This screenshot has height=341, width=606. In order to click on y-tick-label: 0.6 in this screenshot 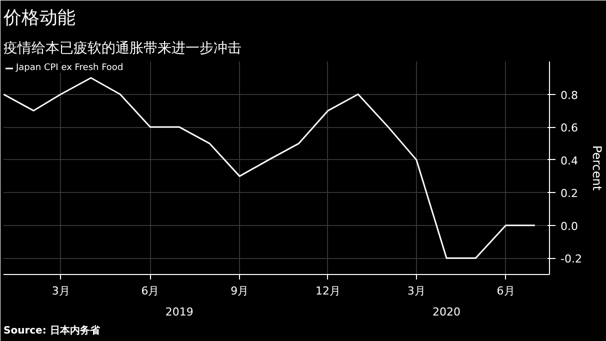, I will do `click(569, 128)`.